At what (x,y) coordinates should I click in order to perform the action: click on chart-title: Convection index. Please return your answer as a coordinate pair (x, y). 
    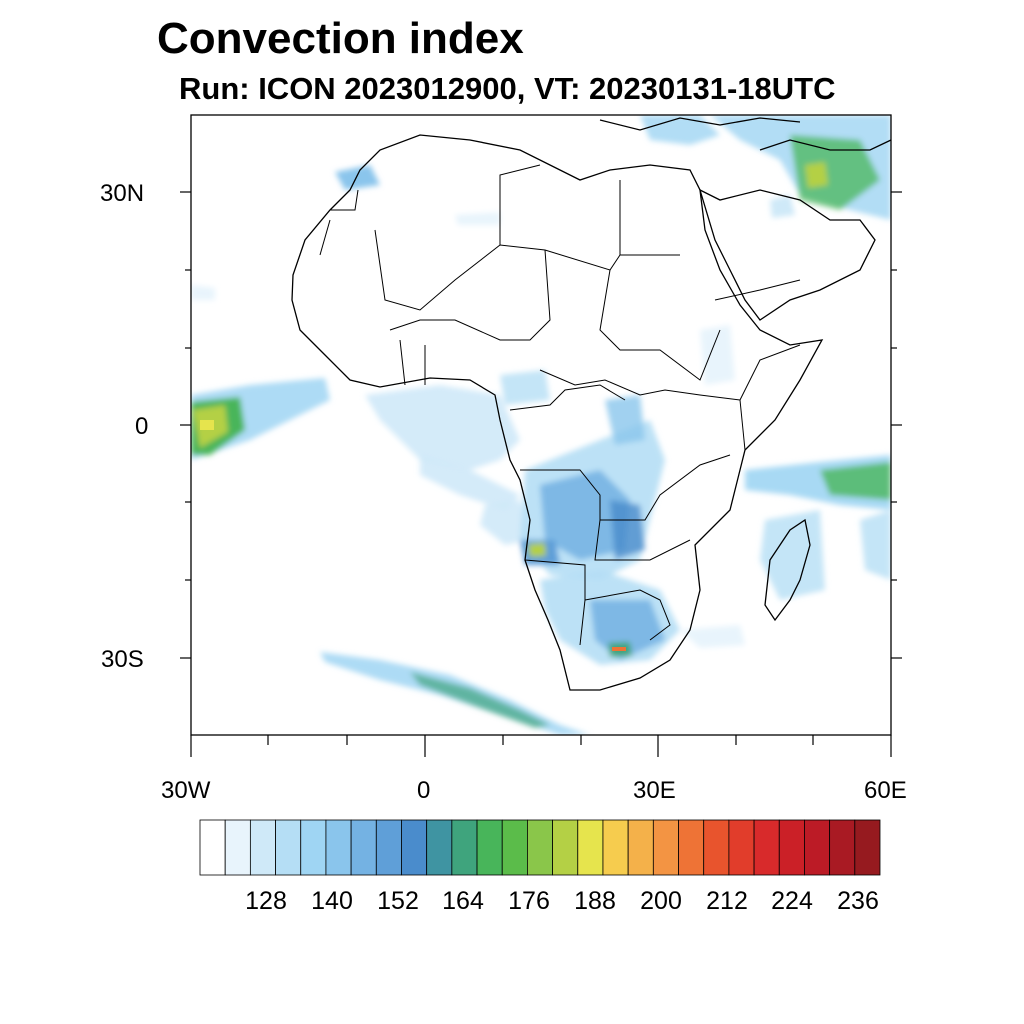
    Looking at the image, I should click on (340, 38).